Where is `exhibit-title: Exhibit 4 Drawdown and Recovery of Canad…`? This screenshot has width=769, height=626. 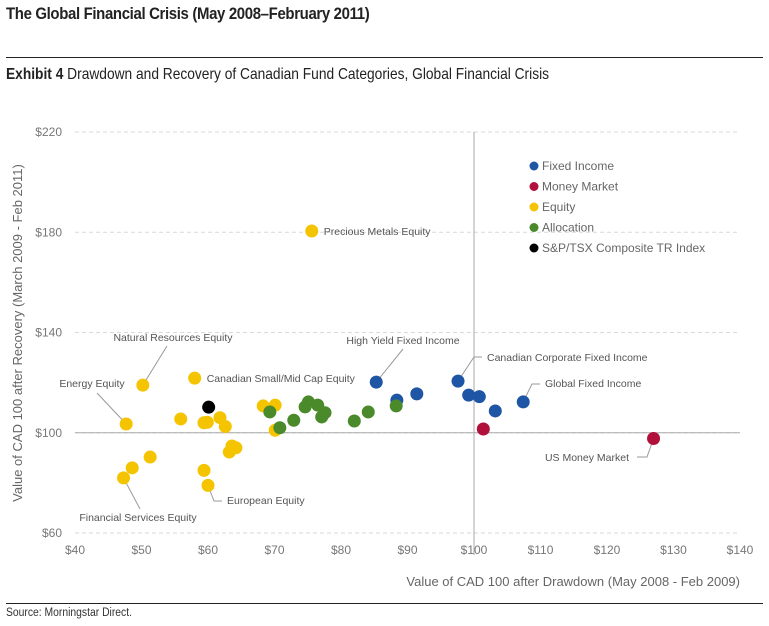
exhibit-title: Exhibit 4 Drawdown and Recovery of Canad… is located at coordinates (277, 75).